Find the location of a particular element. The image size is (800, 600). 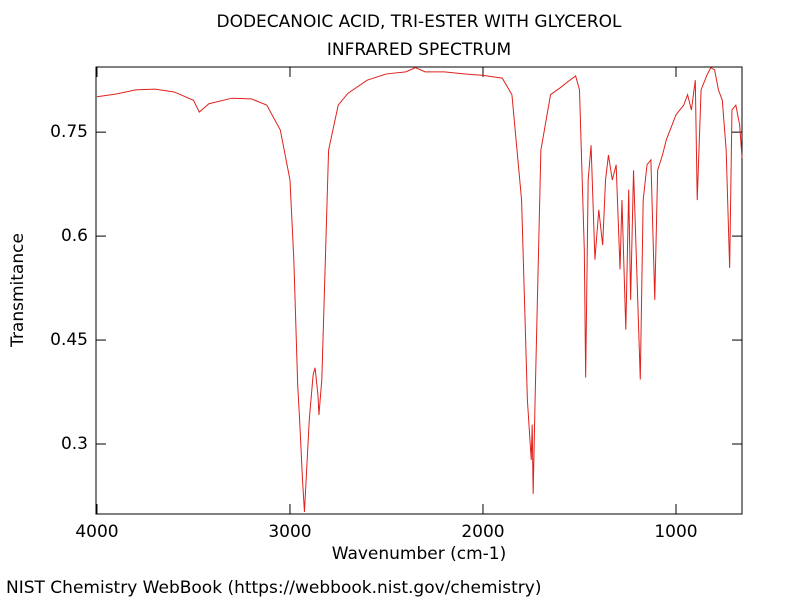

y-tick-label: 0.3 is located at coordinates (74, 444).